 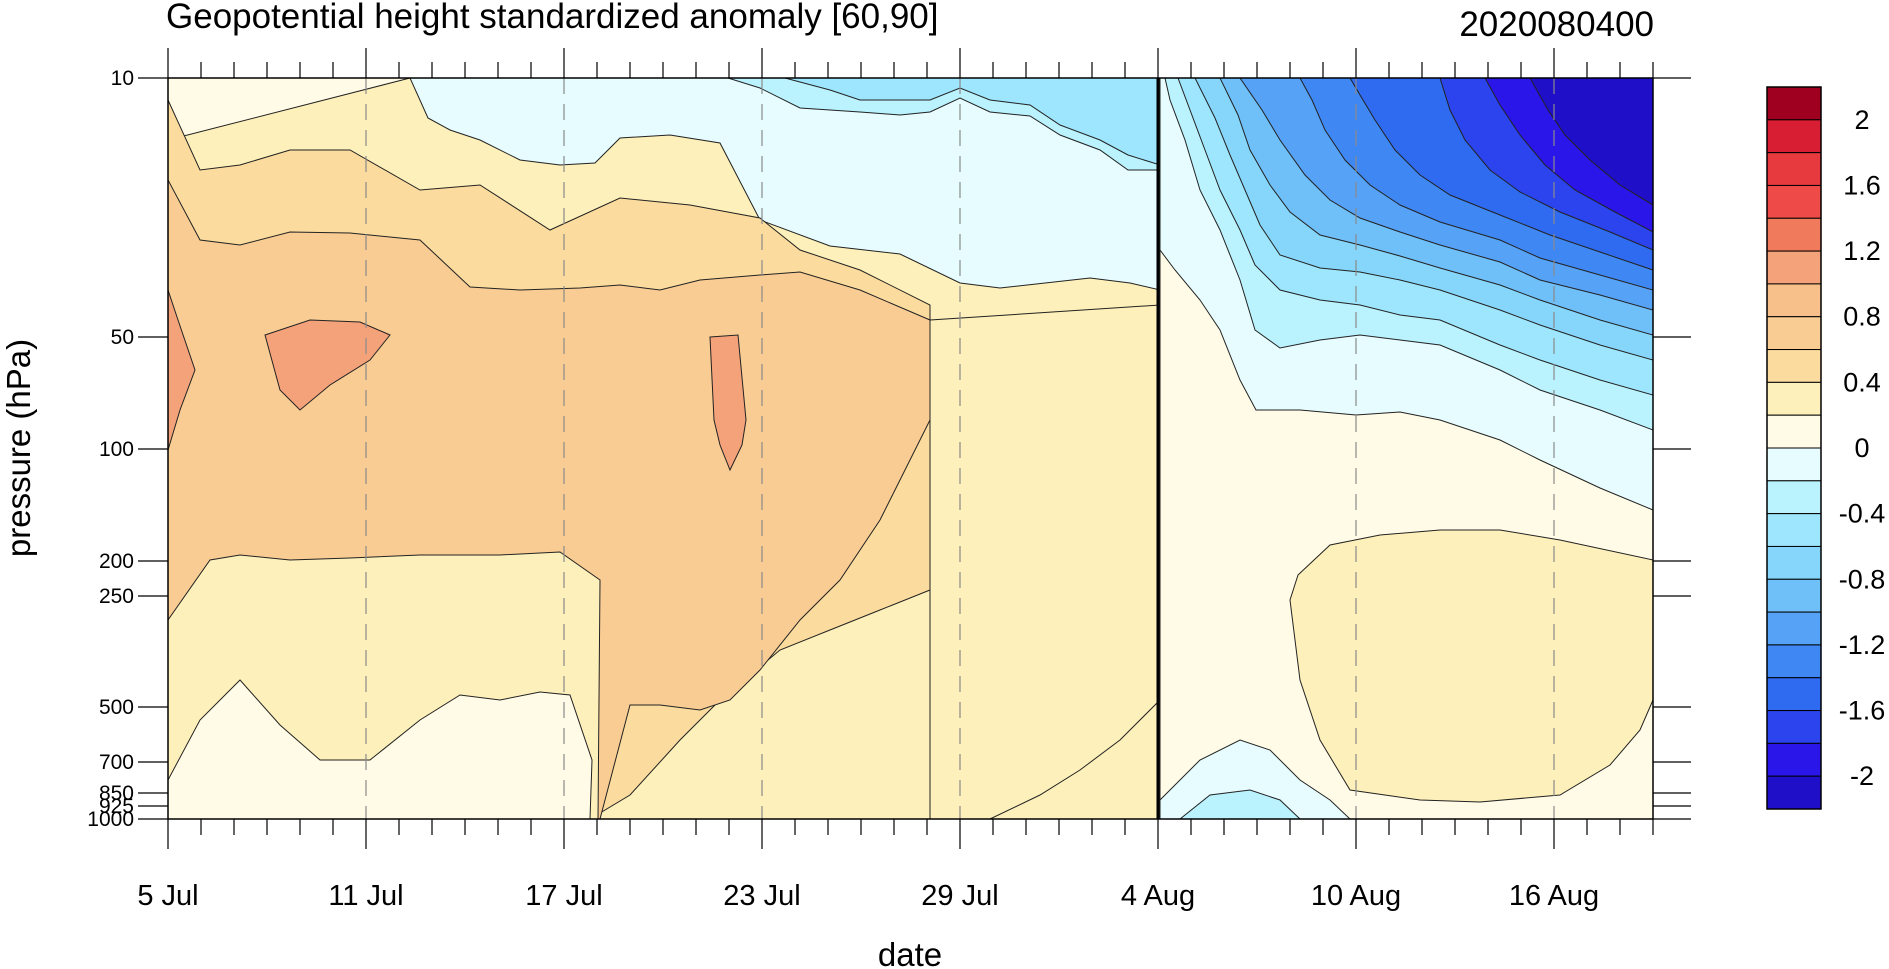 What do you see at coordinates (910, 952) in the screenshot?
I see `x-axis-label: date` at bounding box center [910, 952].